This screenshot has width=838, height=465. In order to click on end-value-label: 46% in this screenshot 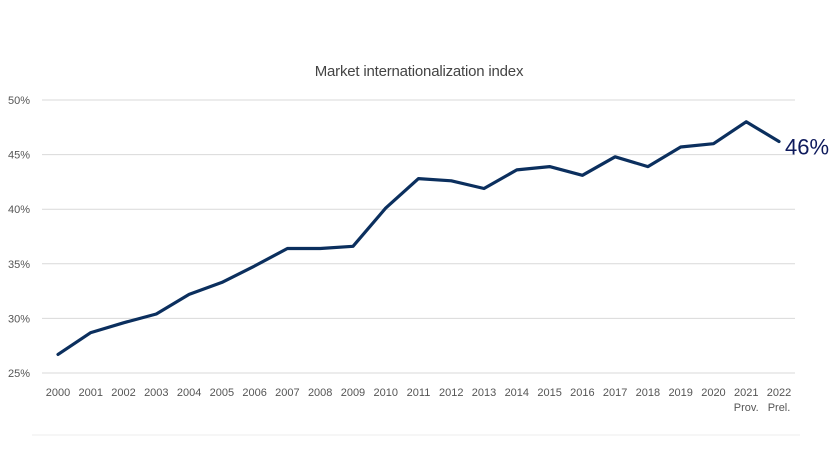, I will do `click(807, 146)`.